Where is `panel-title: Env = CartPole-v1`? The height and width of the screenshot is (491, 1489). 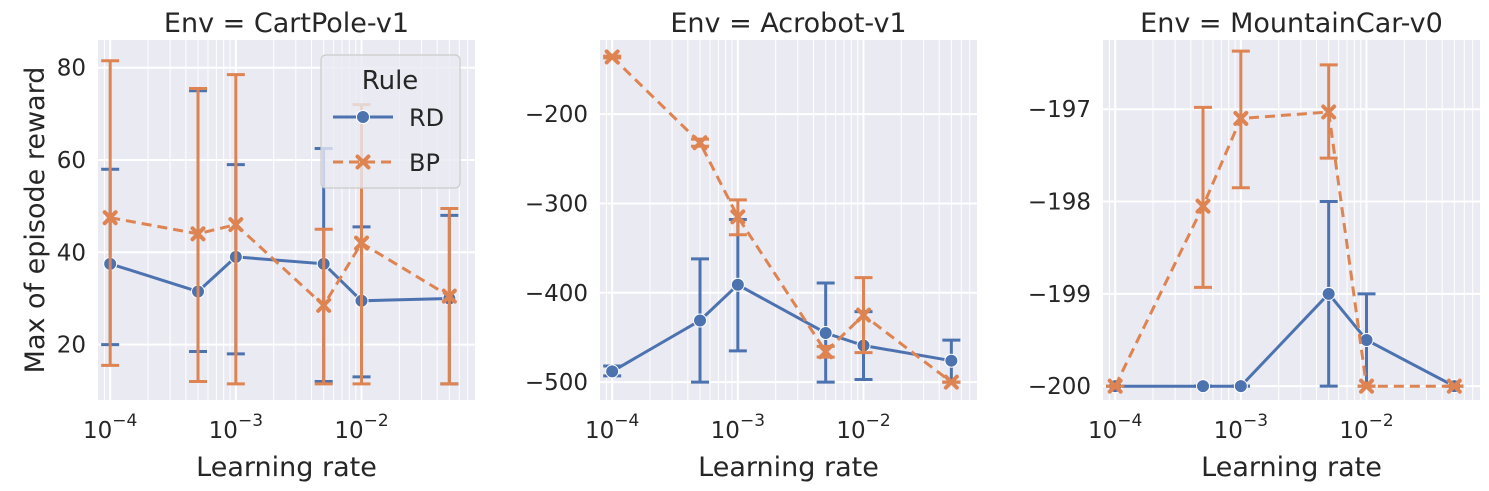
panel-title: Env = CartPole-v1 is located at coordinates (286, 23).